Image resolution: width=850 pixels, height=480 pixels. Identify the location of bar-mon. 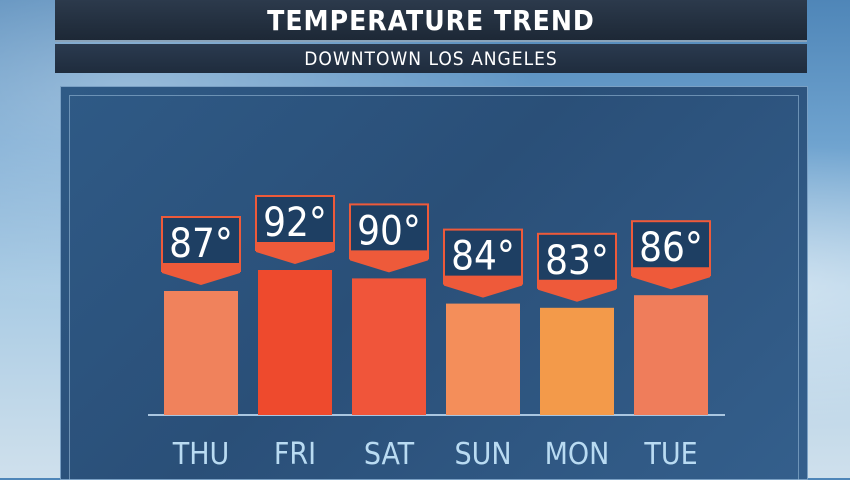
(577, 361).